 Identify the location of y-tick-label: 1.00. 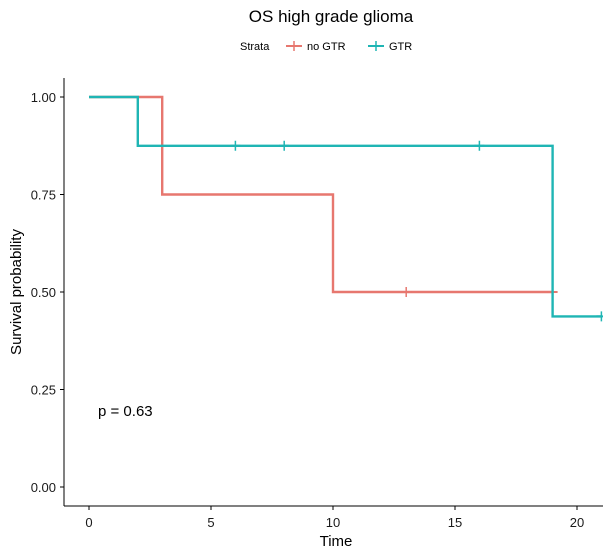
(43, 97).